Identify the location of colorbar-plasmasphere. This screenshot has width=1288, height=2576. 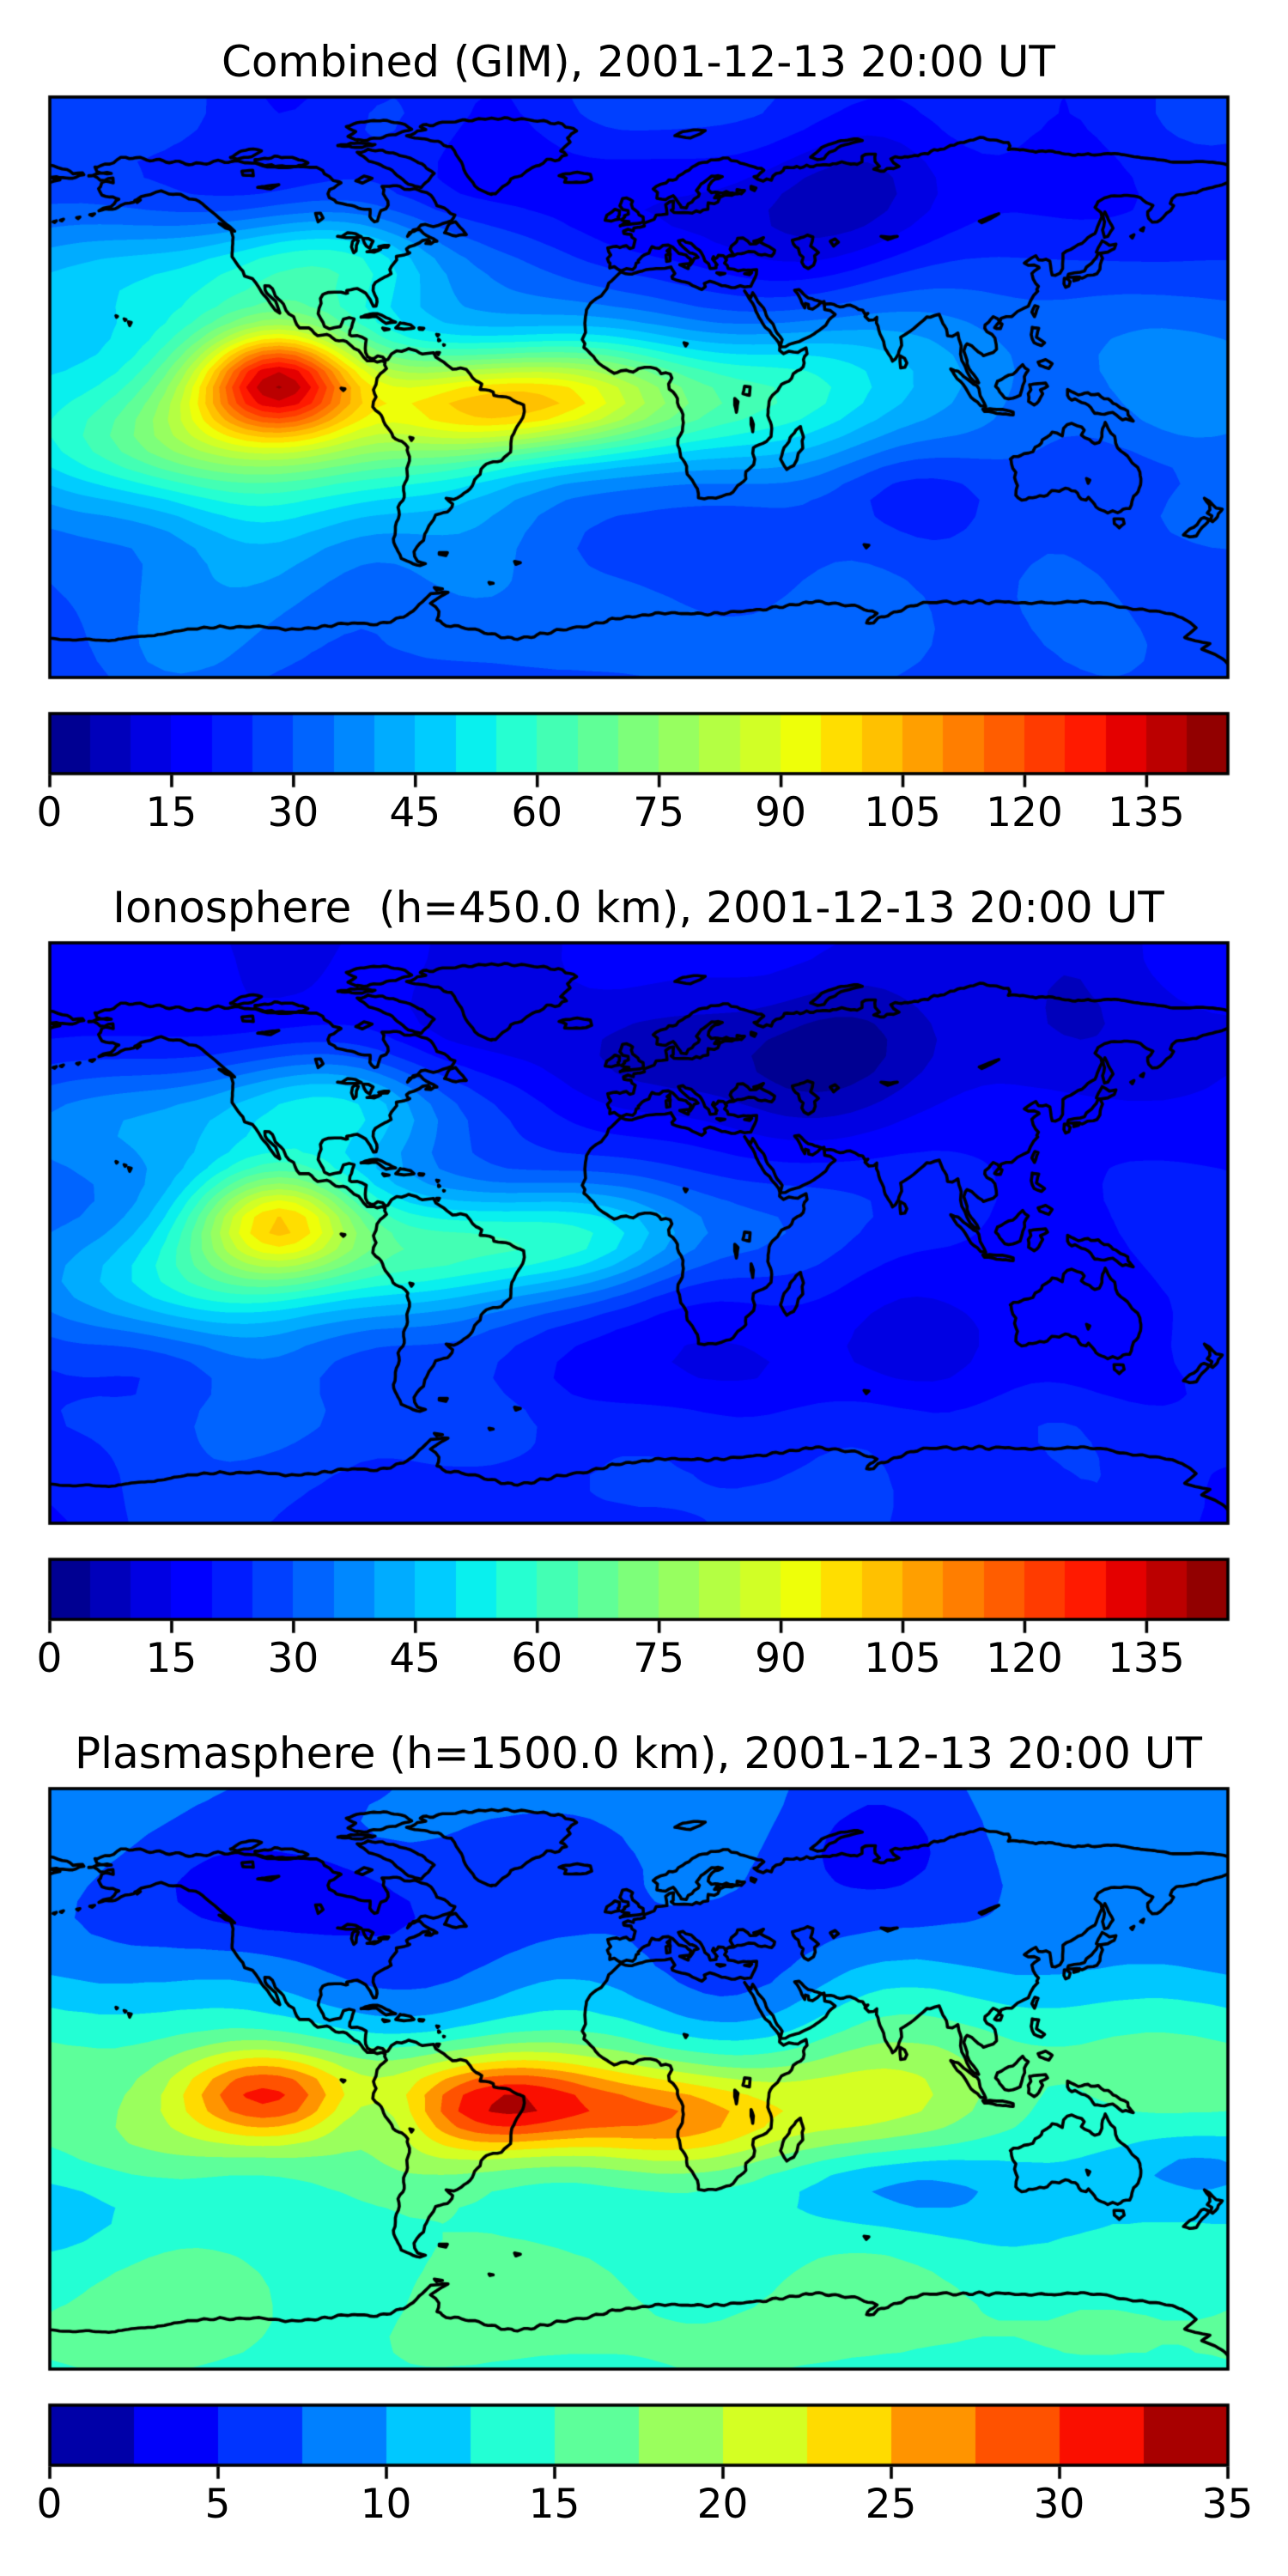
(638, 2443).